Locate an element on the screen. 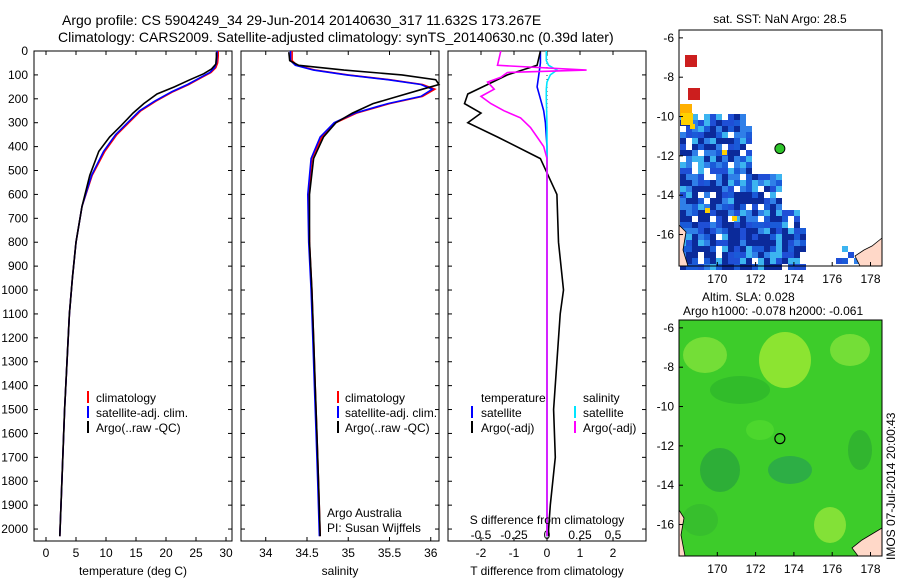 This screenshot has width=900, height=580. depth-tick-label: 100 is located at coordinates (18, 75).